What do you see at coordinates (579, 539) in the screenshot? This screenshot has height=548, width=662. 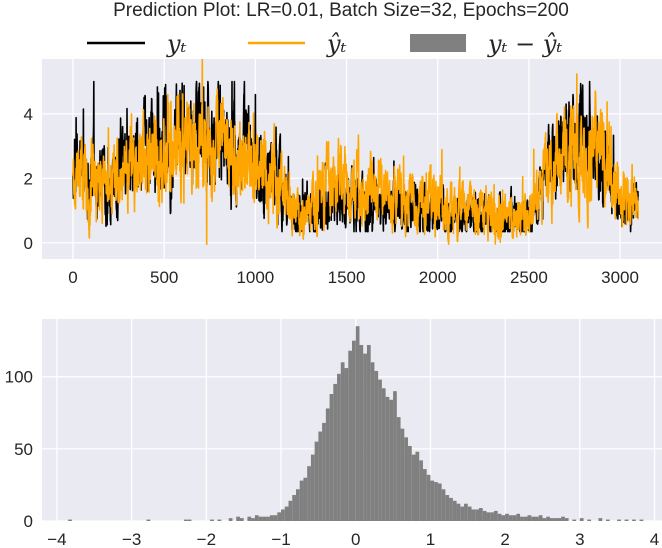 I see `x-tick-label: 3` at bounding box center [579, 539].